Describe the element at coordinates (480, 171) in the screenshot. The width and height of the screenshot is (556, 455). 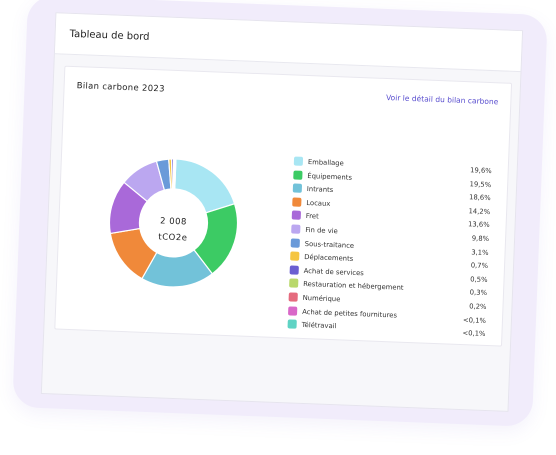
I see `legend-value: 19,6%` at that location.